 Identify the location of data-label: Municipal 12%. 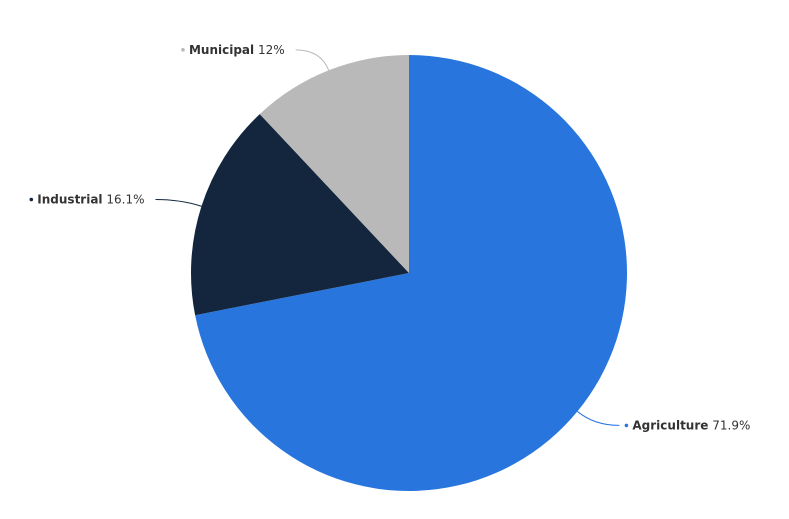
(237, 49).